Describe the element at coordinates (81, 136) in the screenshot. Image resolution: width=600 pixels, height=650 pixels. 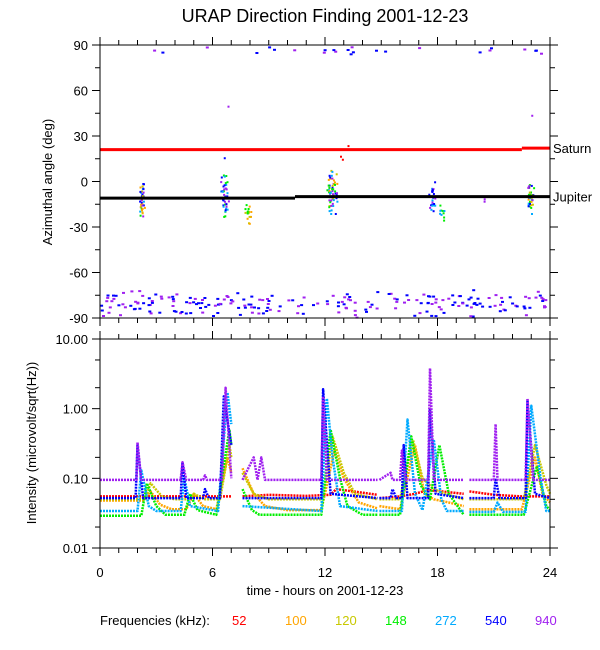
I see `azimuth-y-tick-label: 30` at that location.